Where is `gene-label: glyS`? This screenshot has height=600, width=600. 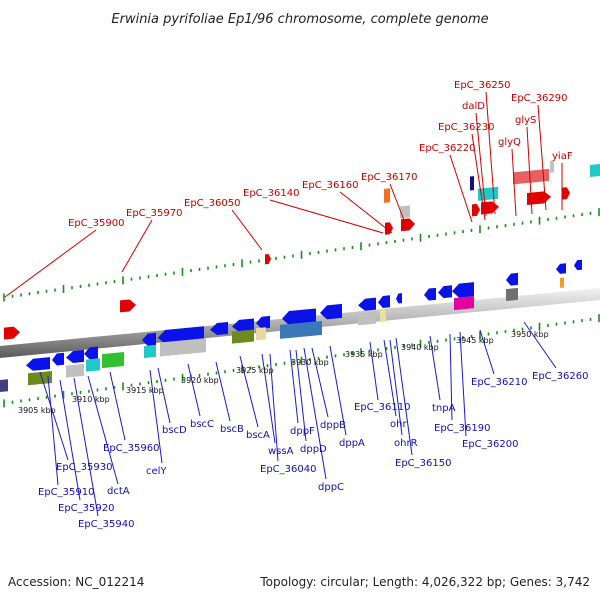
gene-label: glyS is located at coordinates (525, 120).